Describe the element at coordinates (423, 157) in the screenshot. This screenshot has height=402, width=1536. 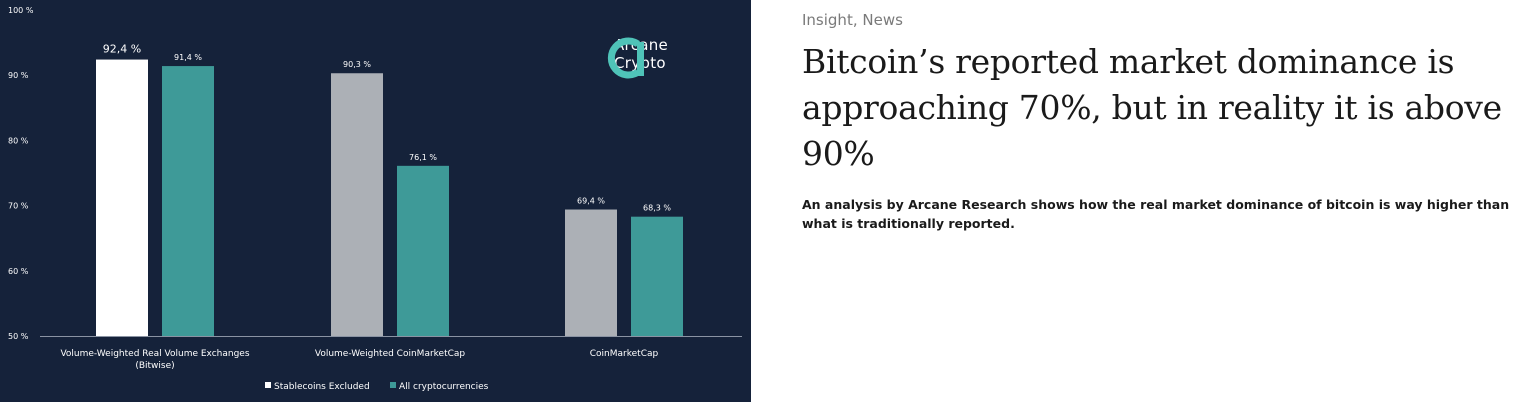
I see `bar-value-label: 76,1 %` at that location.